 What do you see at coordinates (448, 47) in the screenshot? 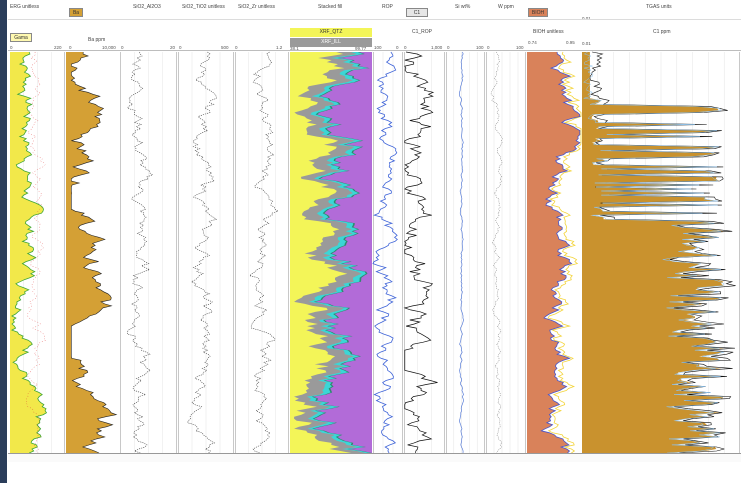
I see `tick-si-min: 0` at bounding box center [448, 47].